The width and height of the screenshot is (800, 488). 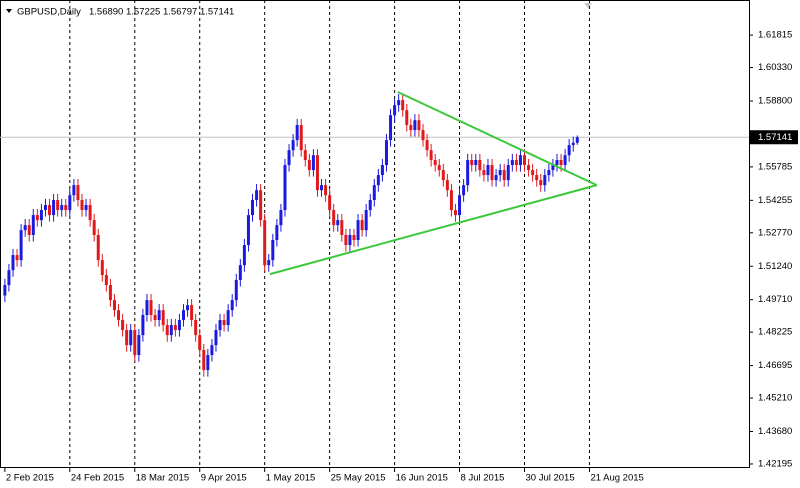 I want to click on y-tick-label: 1.61815, so click(x=775, y=35).